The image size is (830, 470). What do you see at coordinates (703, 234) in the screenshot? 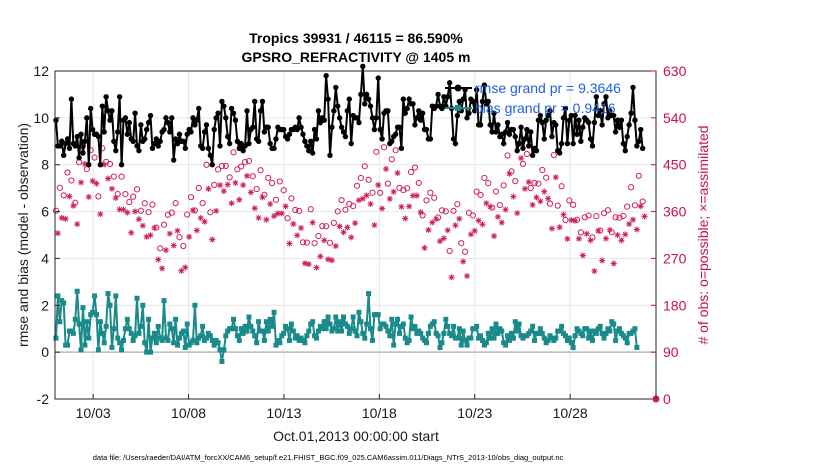
I see `y2-axis-label: # of obs: o=possible; ×=assimilated` at bounding box center [703, 234].